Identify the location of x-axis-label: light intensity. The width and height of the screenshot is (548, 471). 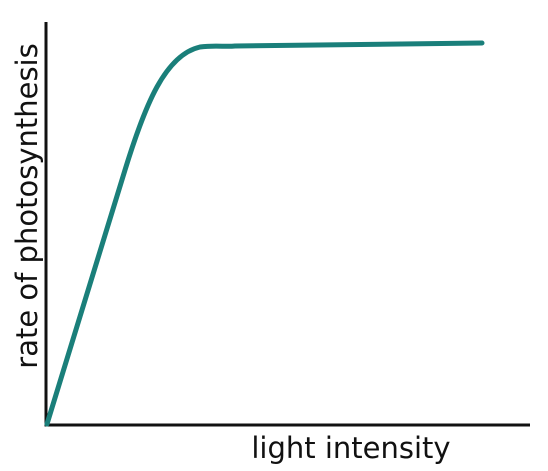
(350, 448).